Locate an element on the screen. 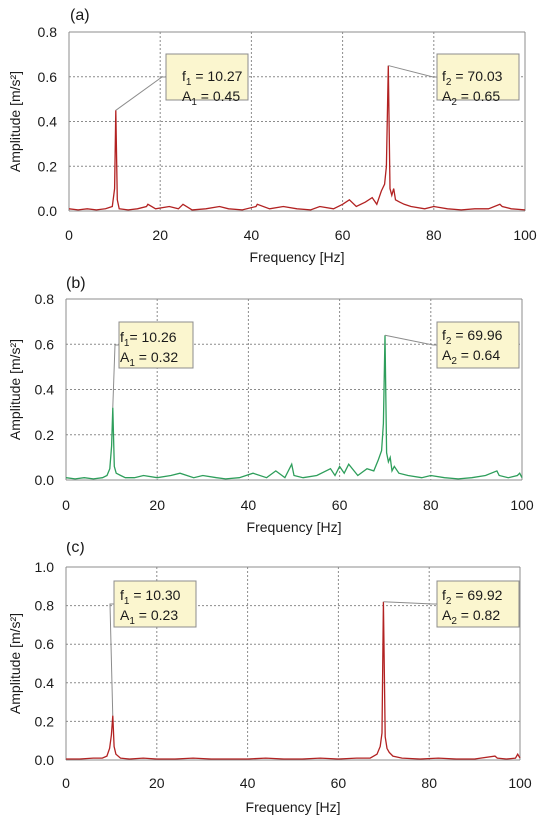 The height and width of the screenshot is (819, 550). peak-frequency-label: f2 = 70.03 is located at coordinates (472, 78).